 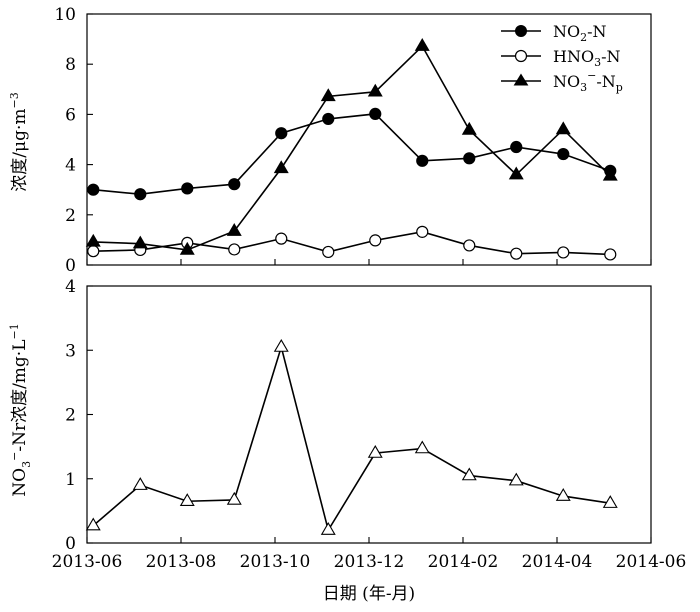 What do you see at coordinates (181, 562) in the screenshot?
I see `x-tick-label: 2013-08` at bounding box center [181, 562].